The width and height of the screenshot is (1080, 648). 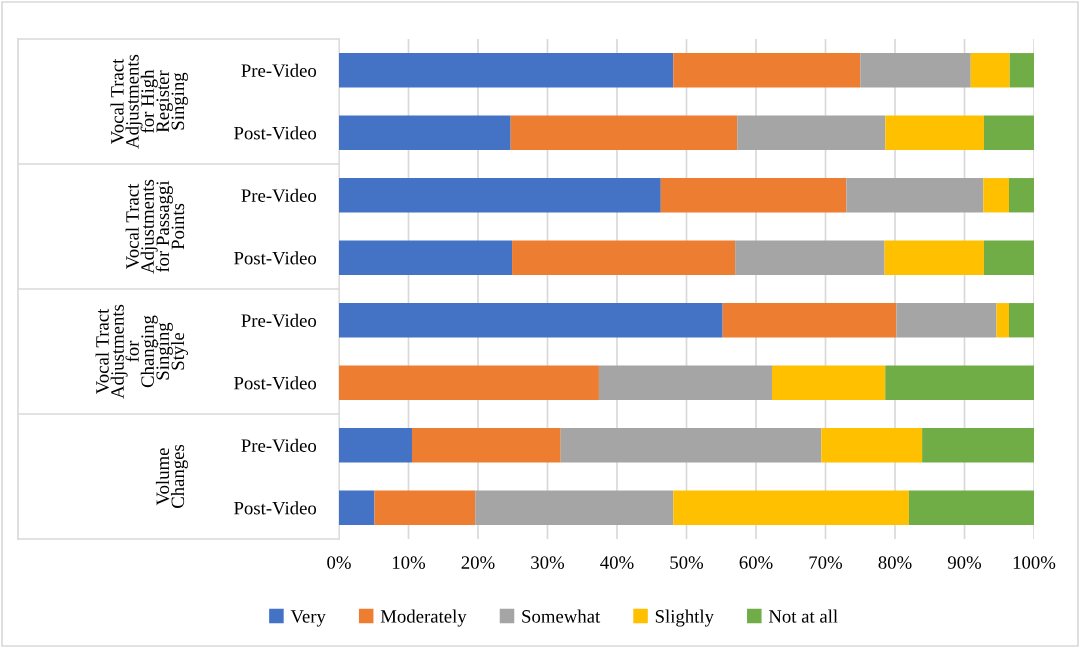 I want to click on x-tick-label: 20%, so click(x=478, y=562).